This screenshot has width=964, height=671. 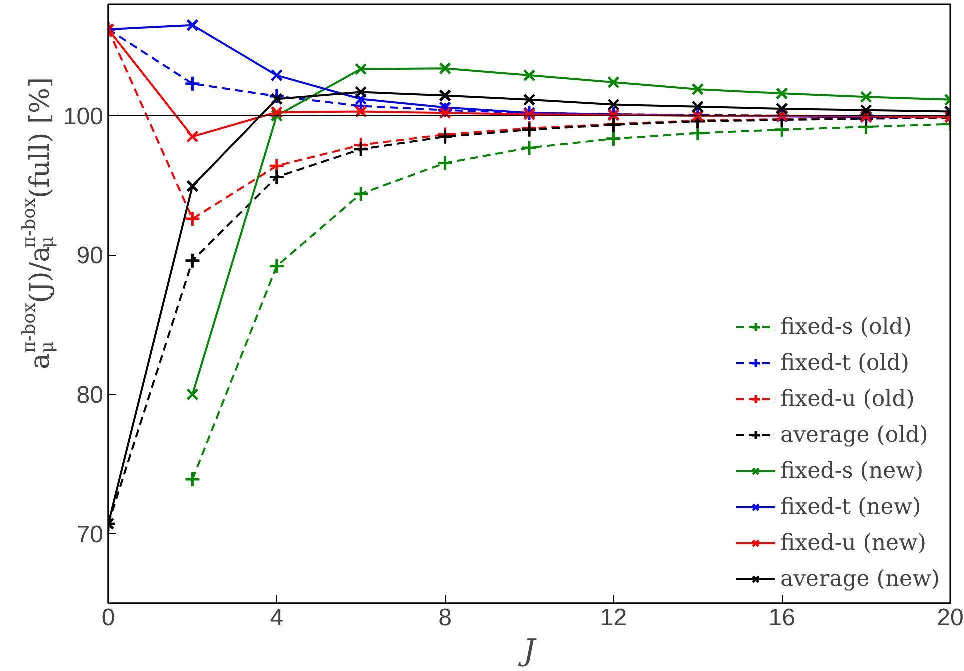 What do you see at coordinates (782, 618) in the screenshot?
I see `x-tick-label: 16` at bounding box center [782, 618].